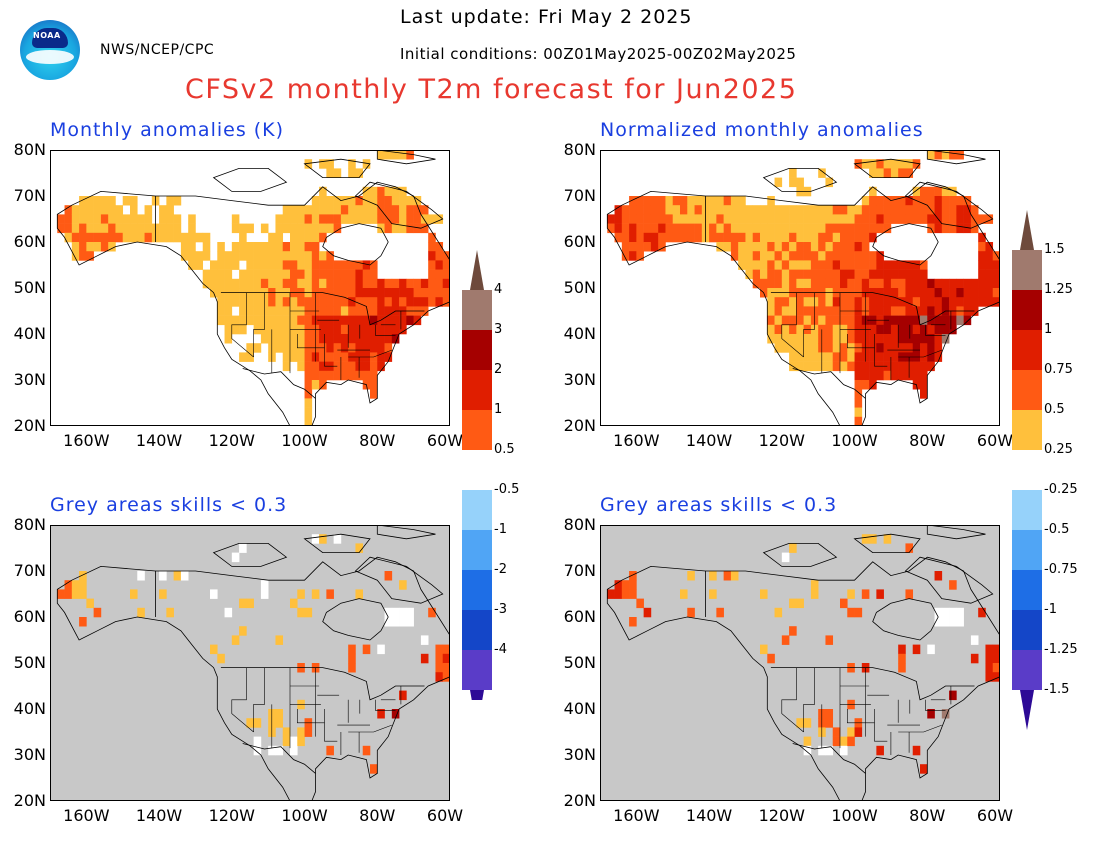  What do you see at coordinates (29, 195) in the screenshot?
I see `lat-label: 70N` at bounding box center [29, 195].